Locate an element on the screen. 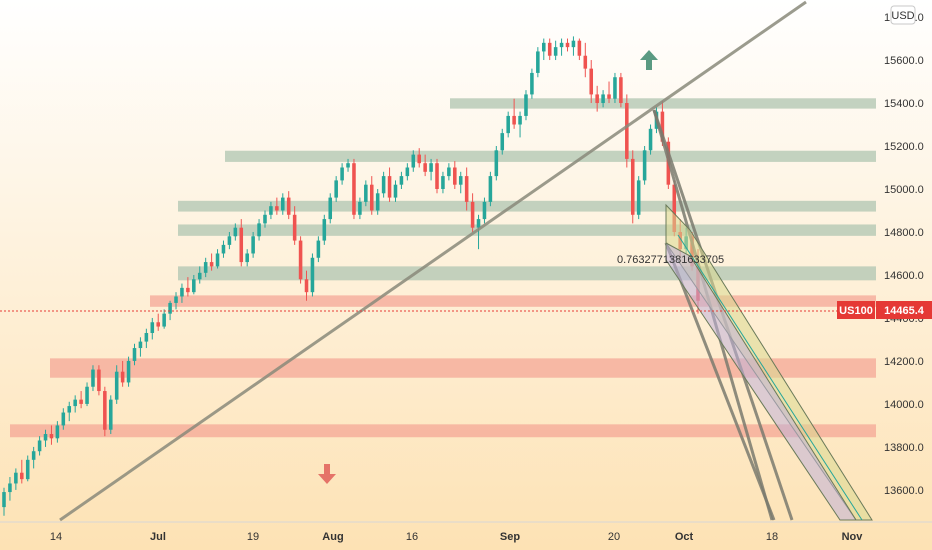 The height and width of the screenshot is (550, 932). last-price-badge: 14465.4 is located at coordinates (904, 310).